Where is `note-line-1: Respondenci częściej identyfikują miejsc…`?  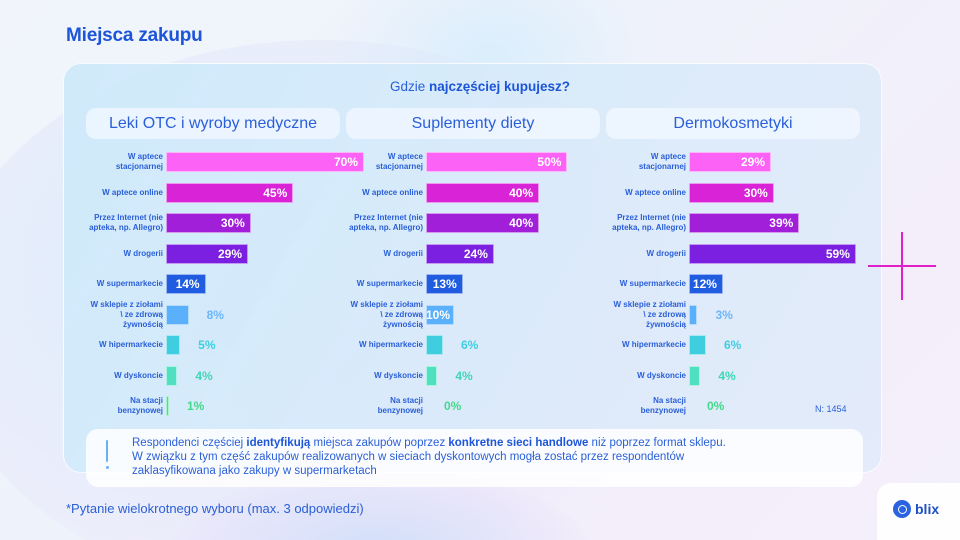 note-line-1: Respondenci częściej identyfikują miejsc… is located at coordinates (429, 443).